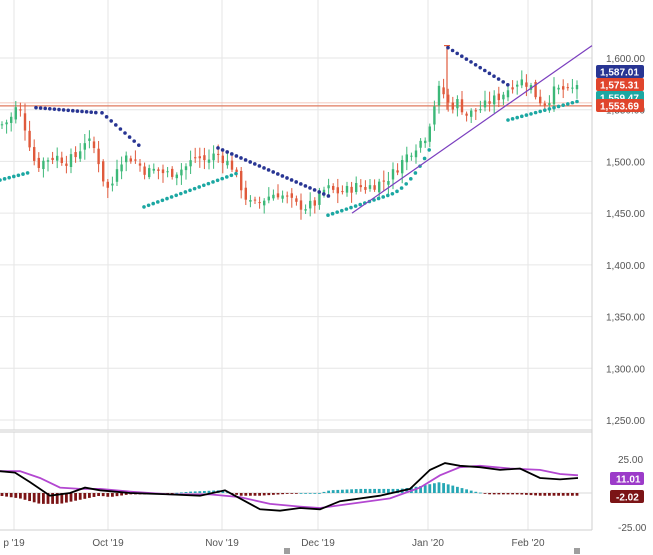  I want to click on trendline, so click(472, 129).